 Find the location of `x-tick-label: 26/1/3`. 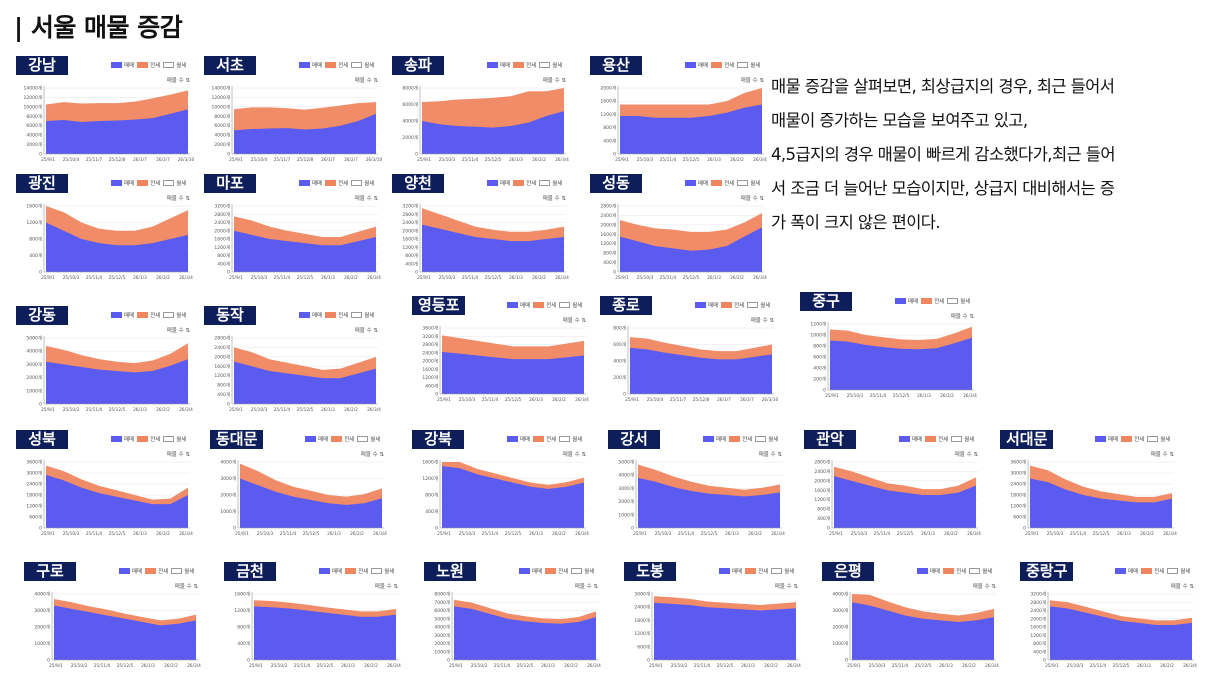

x-tick-label: 26/1/3 is located at coordinates (928, 534).